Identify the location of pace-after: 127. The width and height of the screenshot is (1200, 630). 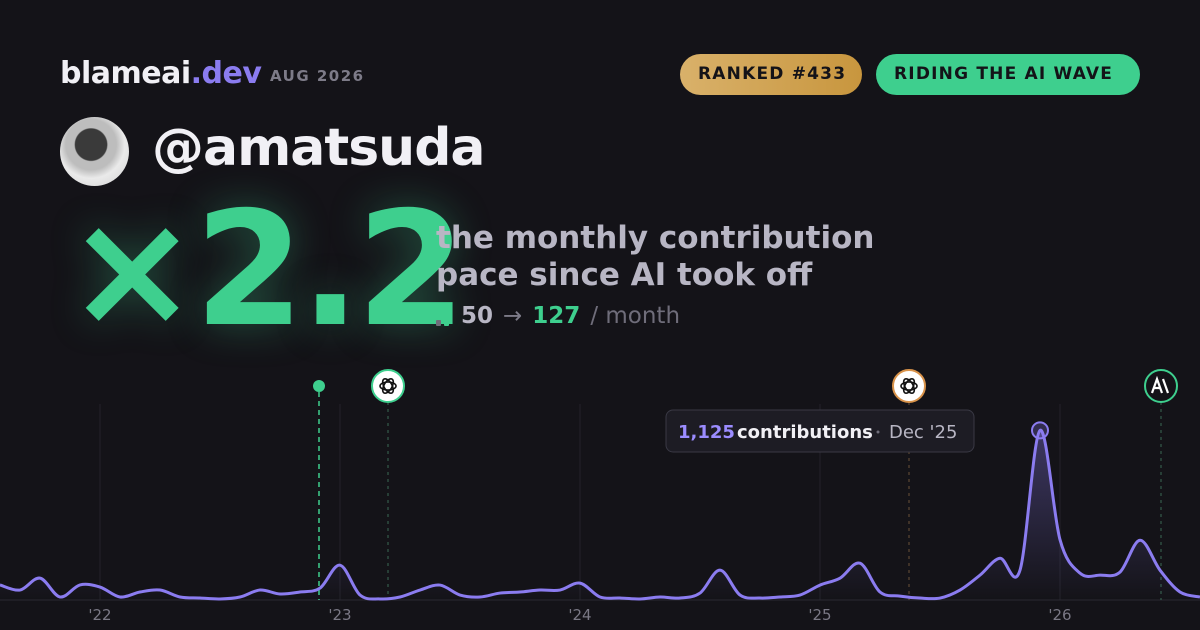
(556, 316).